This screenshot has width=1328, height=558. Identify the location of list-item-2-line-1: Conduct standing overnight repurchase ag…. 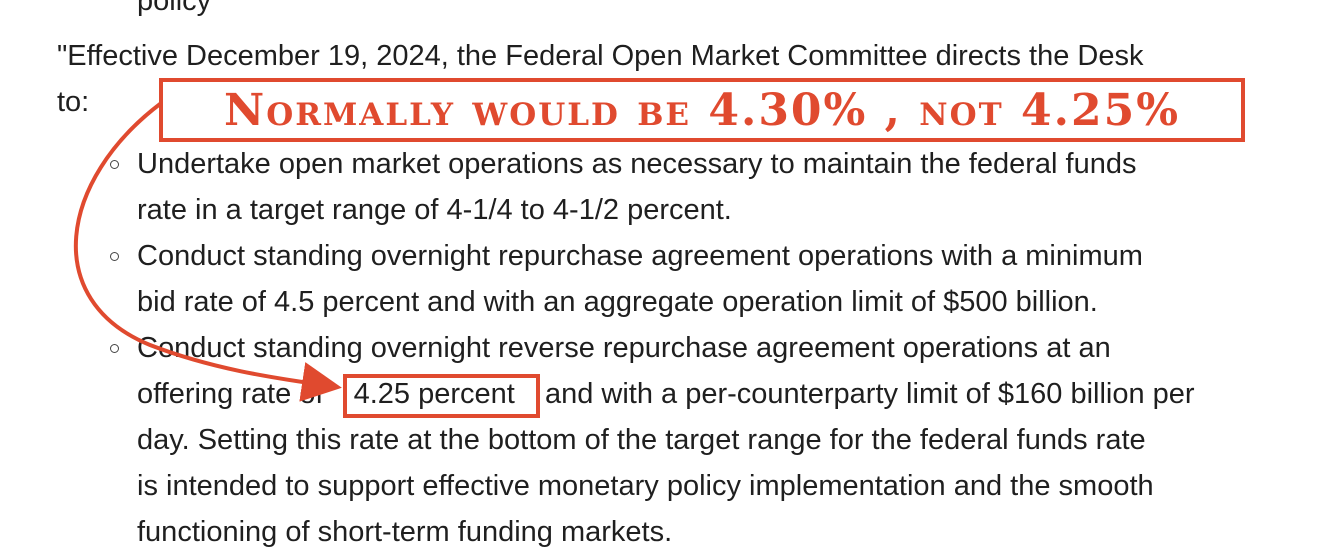
(640, 256).